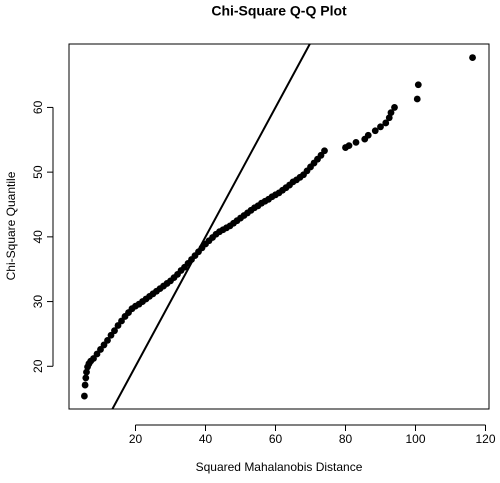  What do you see at coordinates (206, 439) in the screenshot?
I see `x-tick-label: 40` at bounding box center [206, 439].